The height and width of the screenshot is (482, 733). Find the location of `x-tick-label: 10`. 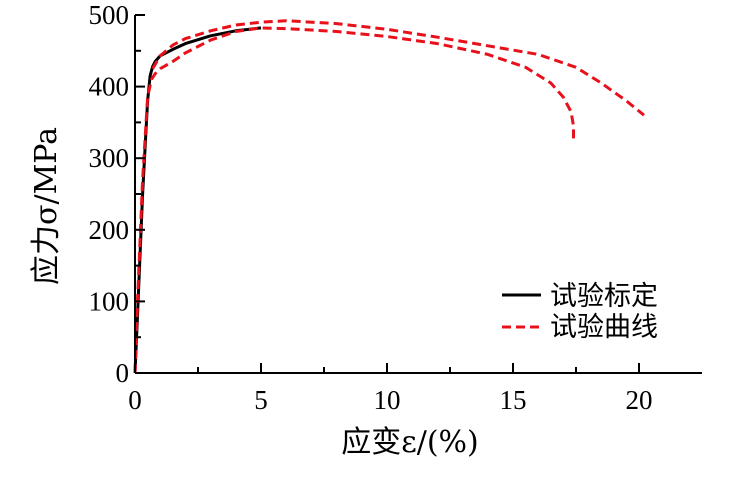

x-tick-label: 10 is located at coordinates (387, 400).